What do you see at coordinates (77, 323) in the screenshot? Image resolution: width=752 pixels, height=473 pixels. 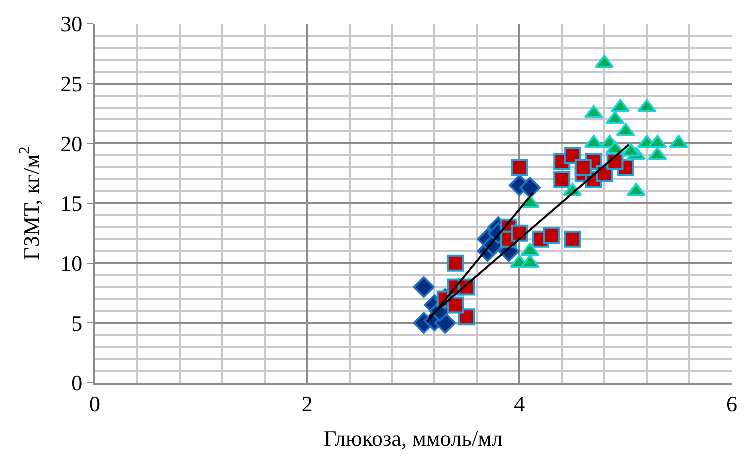 I see `y-tick-label: 5` at bounding box center [77, 323].